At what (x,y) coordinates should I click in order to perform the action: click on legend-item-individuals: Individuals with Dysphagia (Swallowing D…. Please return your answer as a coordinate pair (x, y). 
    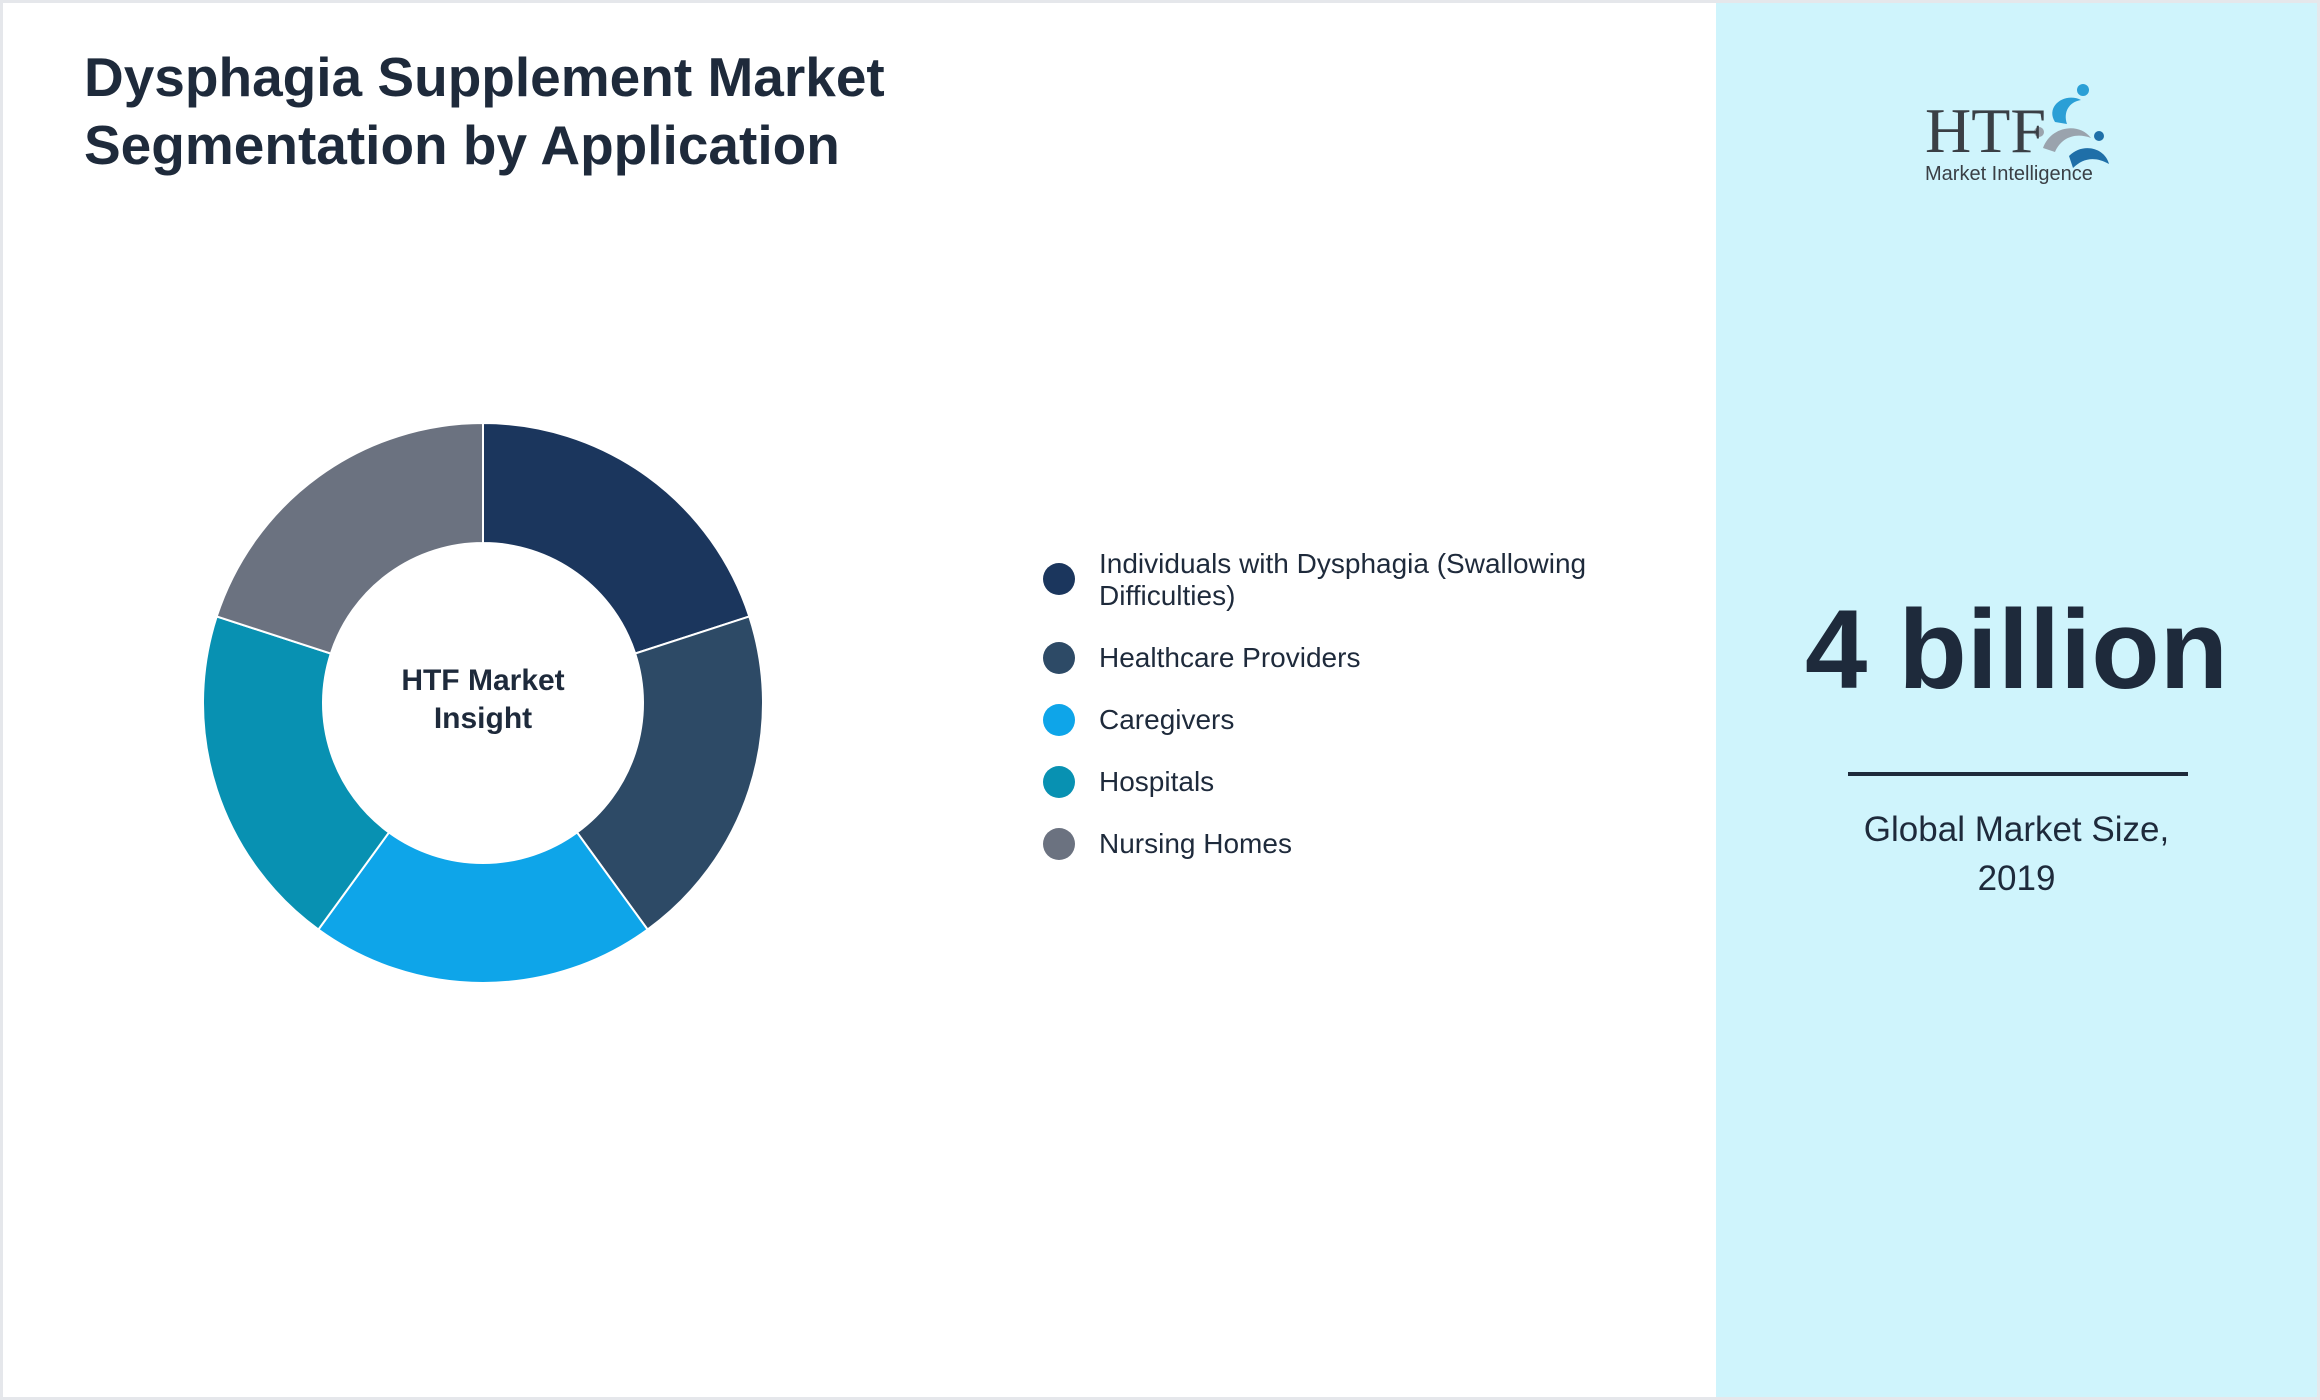
    Looking at the image, I should click on (1333, 580).